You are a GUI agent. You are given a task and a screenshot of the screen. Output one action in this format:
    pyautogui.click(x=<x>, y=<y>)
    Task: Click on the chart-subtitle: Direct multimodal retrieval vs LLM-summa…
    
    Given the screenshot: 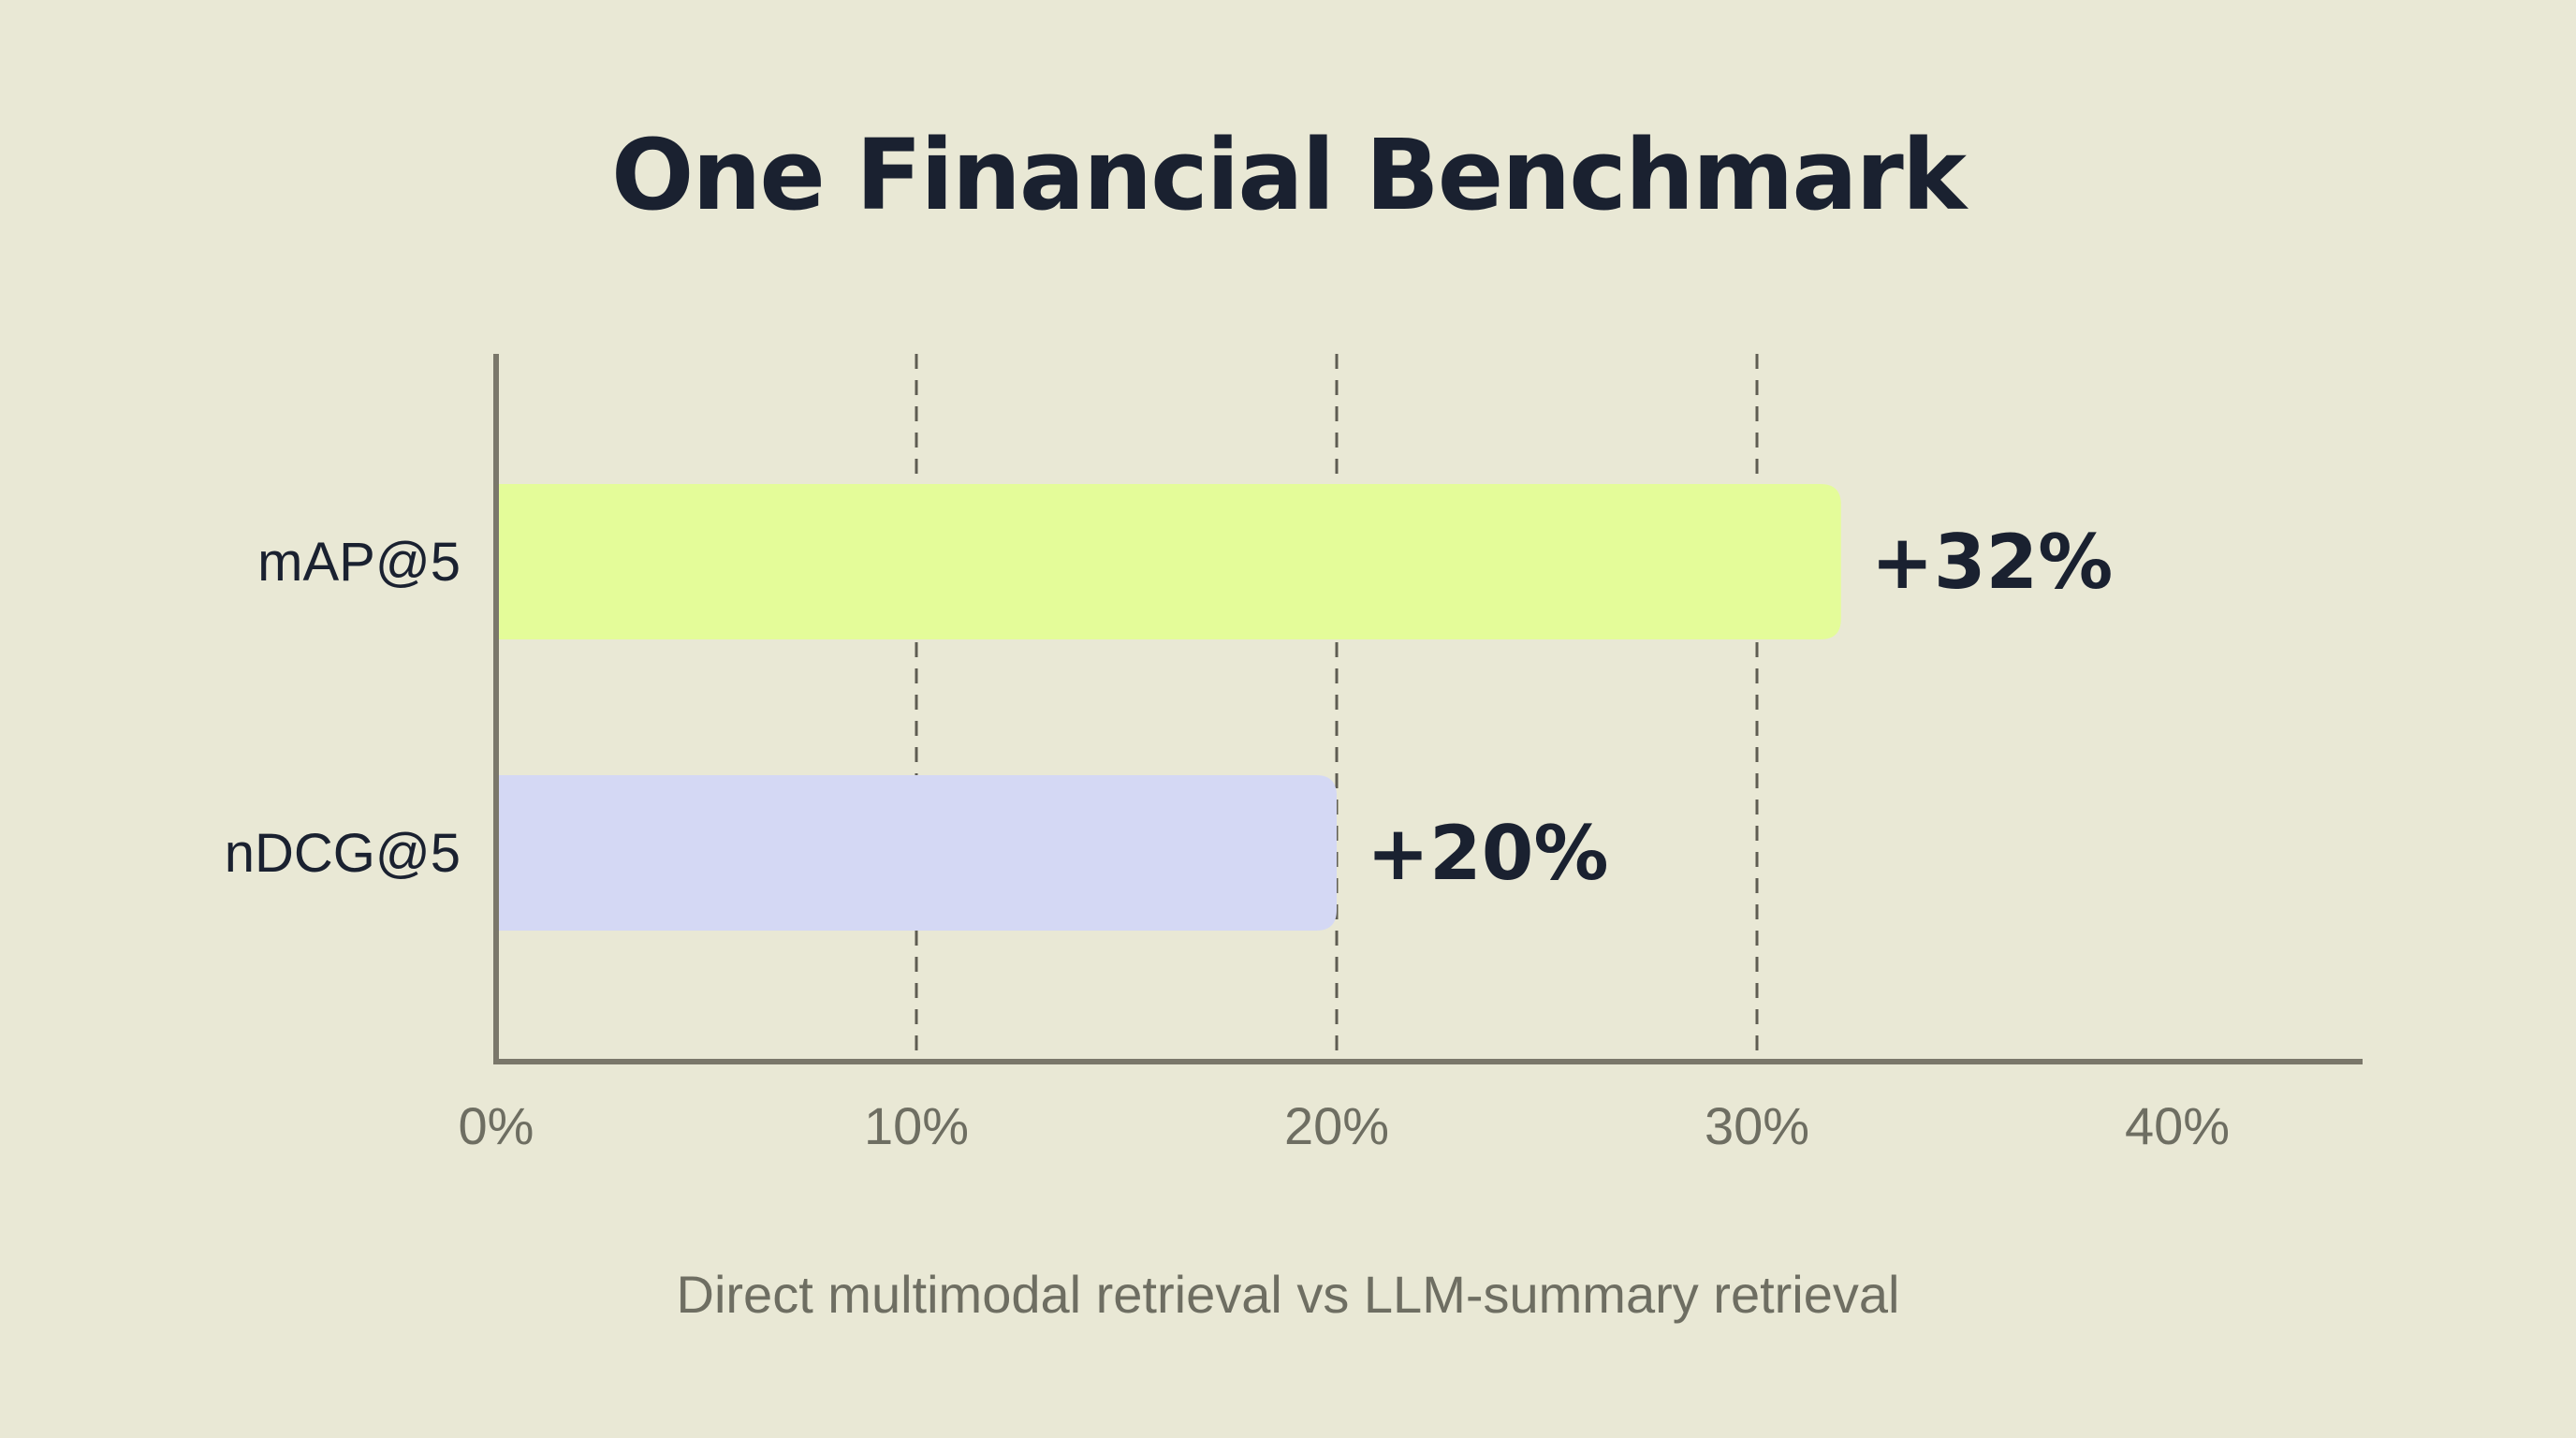 What is the action you would take?
    pyautogui.click(x=1288, y=1294)
    